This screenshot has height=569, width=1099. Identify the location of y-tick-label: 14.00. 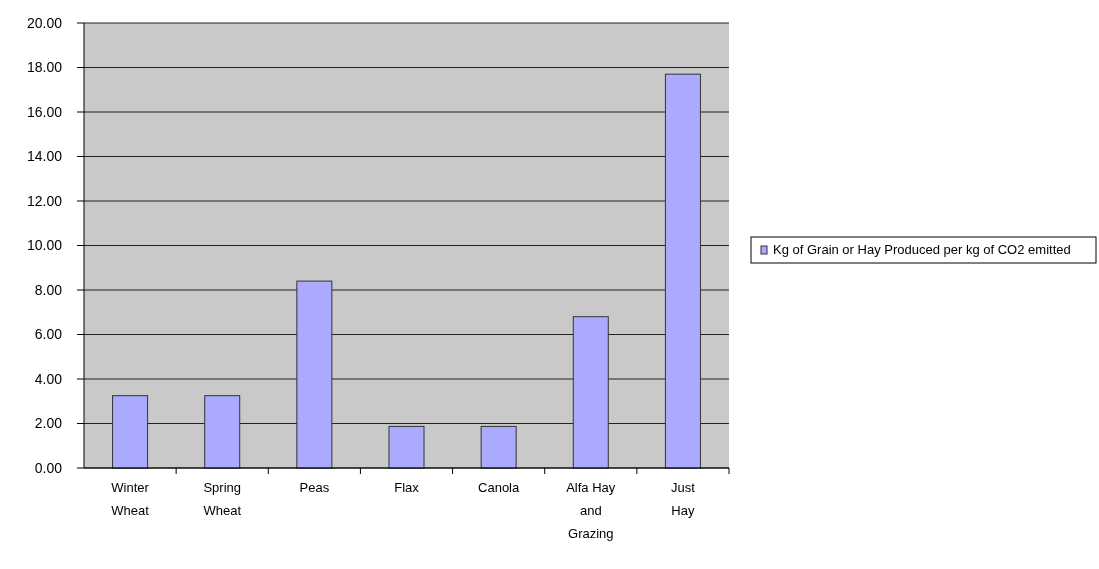
(44, 156).